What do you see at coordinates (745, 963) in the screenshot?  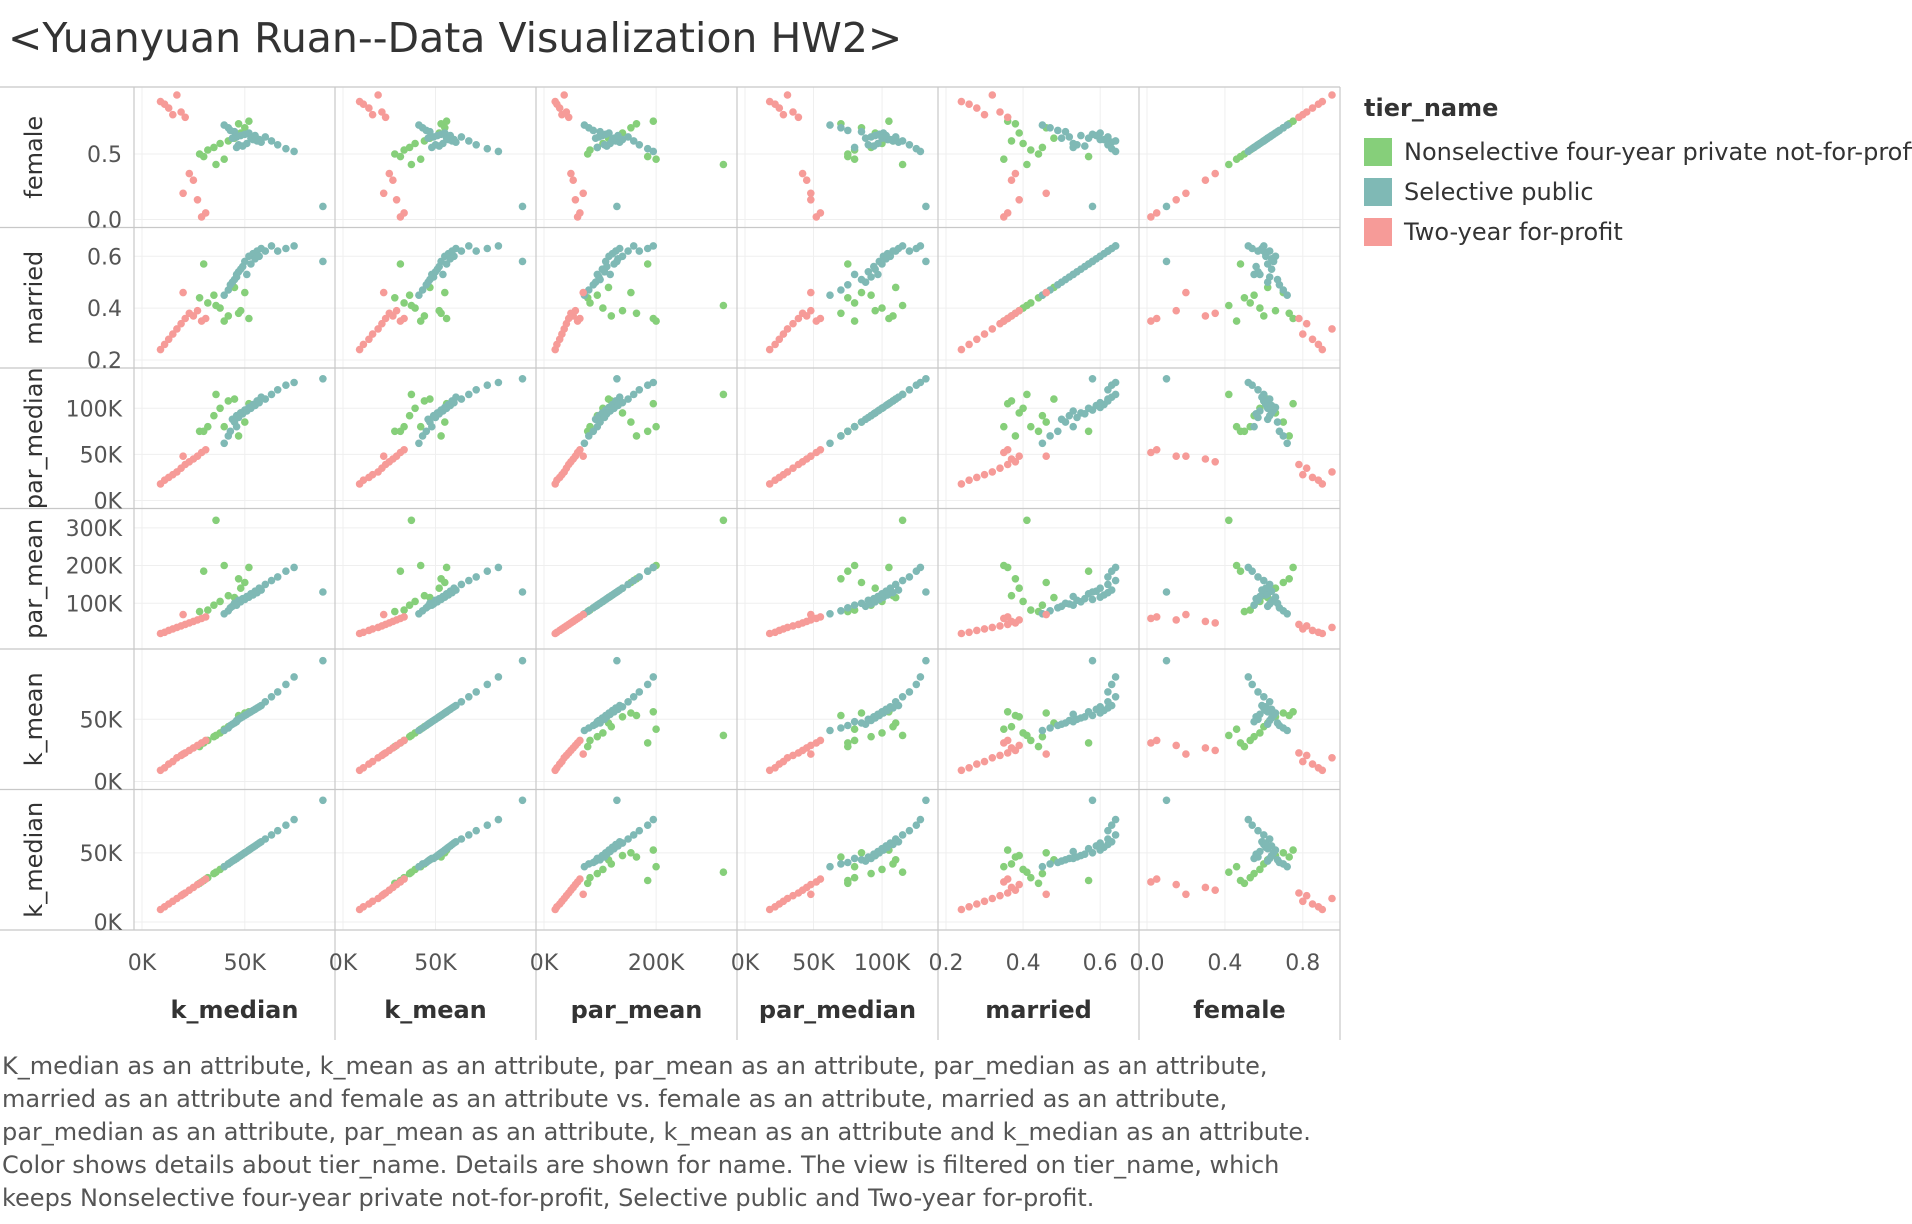 I see `x-tick-label: 0K` at bounding box center [745, 963].